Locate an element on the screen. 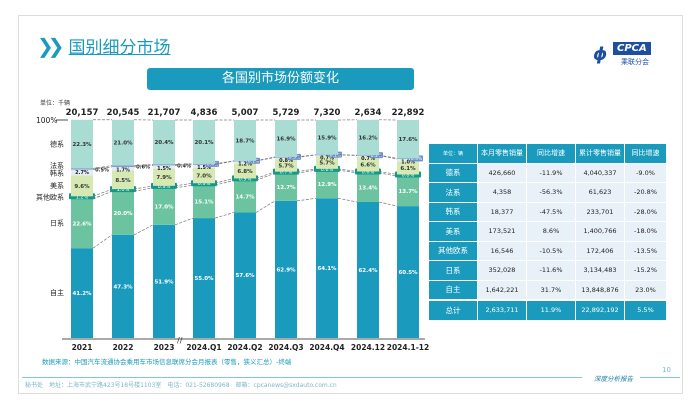 Image resolution: width=700 pixels, height=402 pixels. data-label: 5.7% is located at coordinates (286, 166).